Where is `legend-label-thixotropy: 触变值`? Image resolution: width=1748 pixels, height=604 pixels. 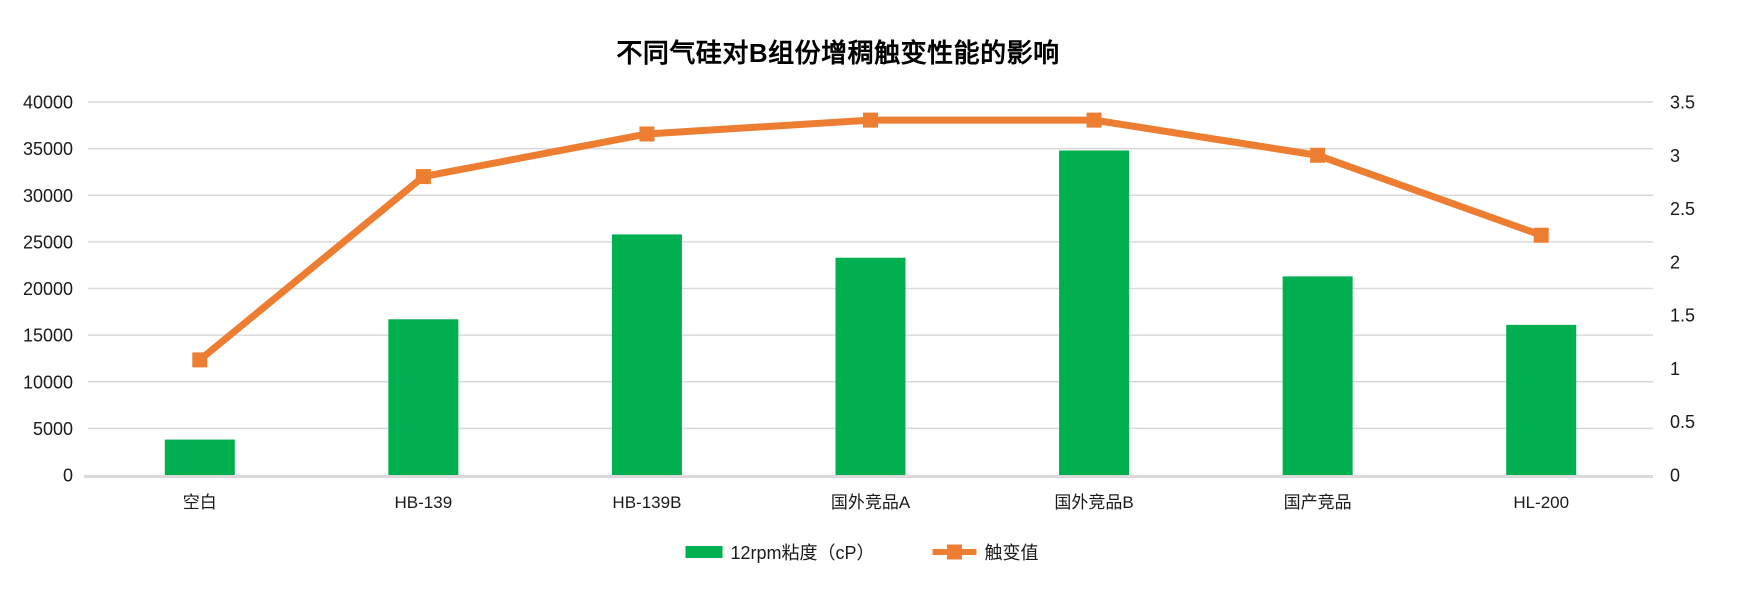 legend-label-thixotropy: 触变值 is located at coordinates (1011, 553).